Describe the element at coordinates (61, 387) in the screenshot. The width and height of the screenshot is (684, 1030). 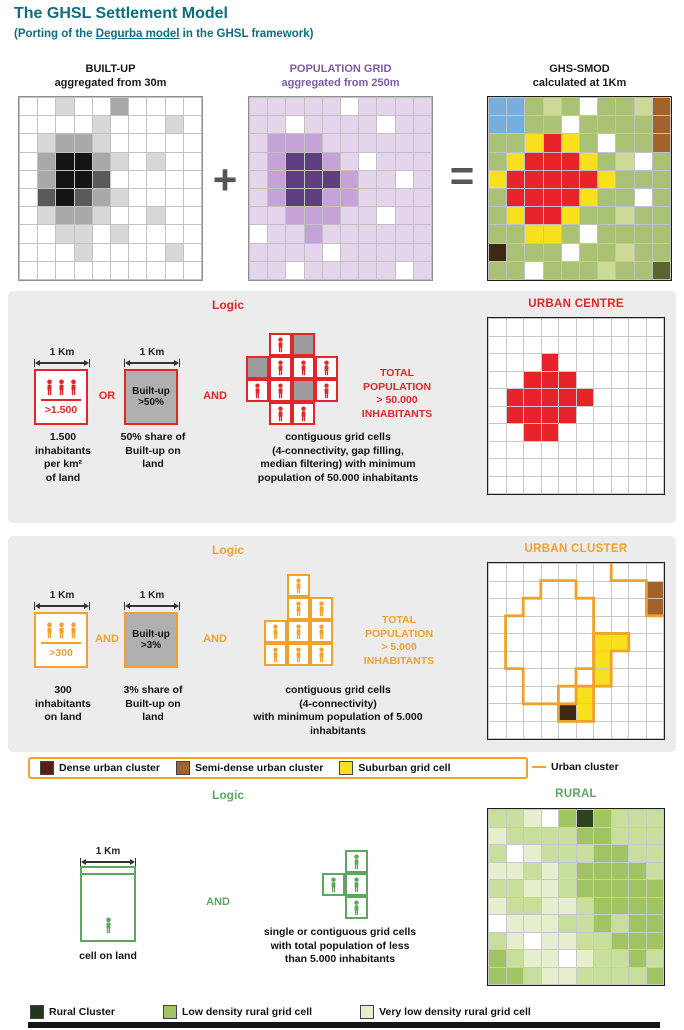
I see `person-icons` at that location.